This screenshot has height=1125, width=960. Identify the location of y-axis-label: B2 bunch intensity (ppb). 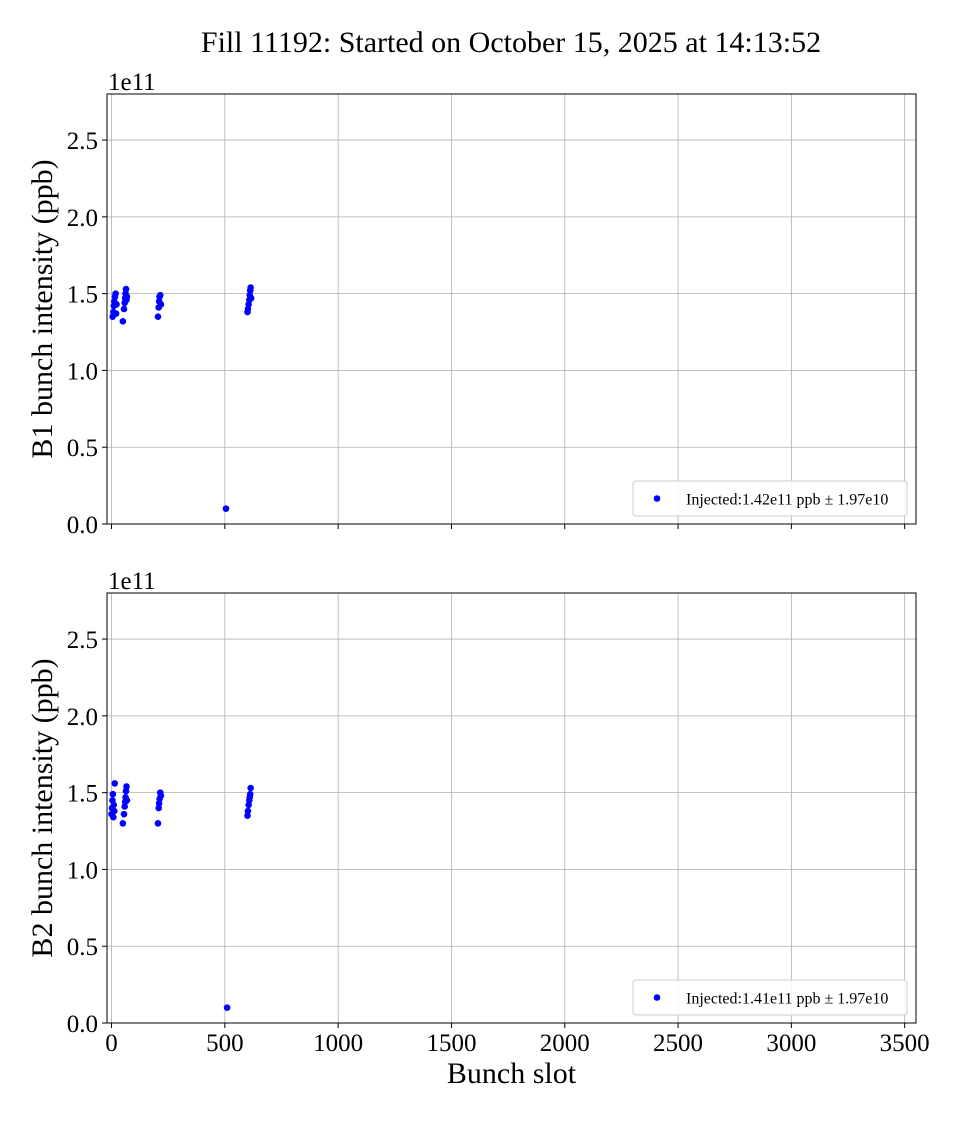
(42, 807).